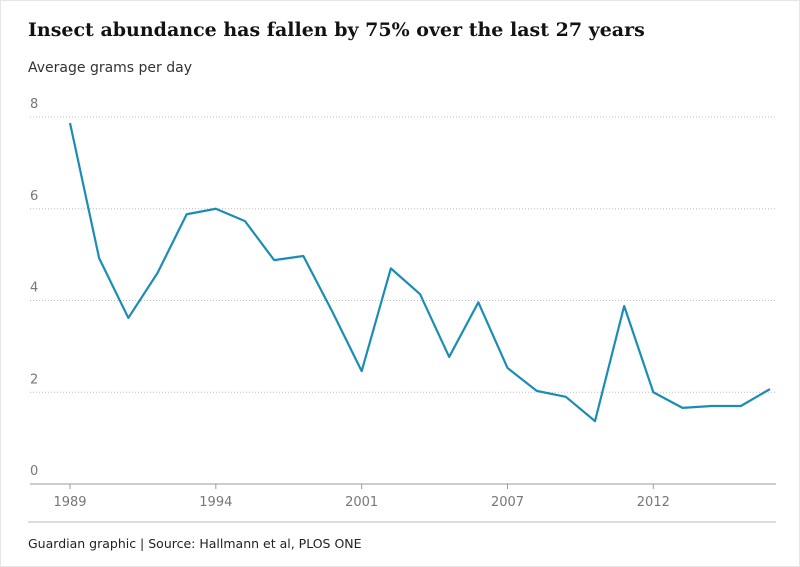 This screenshot has height=567, width=800. Describe the element at coordinates (34, 196) in the screenshot. I see `y-tick-label: 6` at that location.